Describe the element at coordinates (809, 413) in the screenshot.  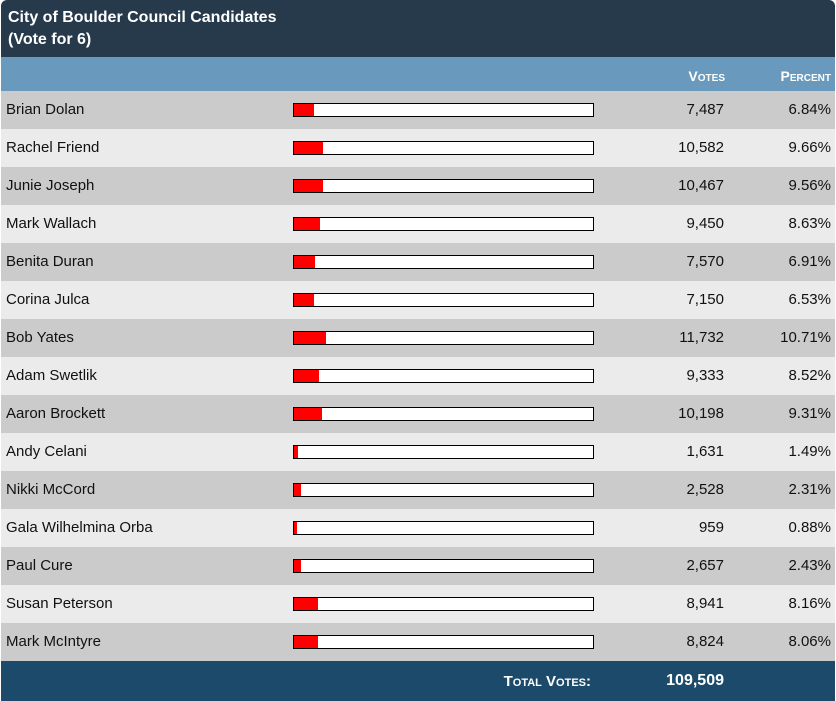
I see `candidate-percent: 9.31%` at that location.